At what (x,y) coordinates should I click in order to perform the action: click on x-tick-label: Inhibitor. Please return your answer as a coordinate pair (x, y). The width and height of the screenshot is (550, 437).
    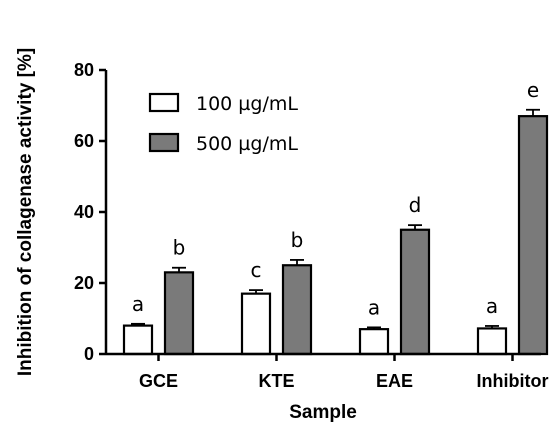
    Looking at the image, I should click on (513, 381).